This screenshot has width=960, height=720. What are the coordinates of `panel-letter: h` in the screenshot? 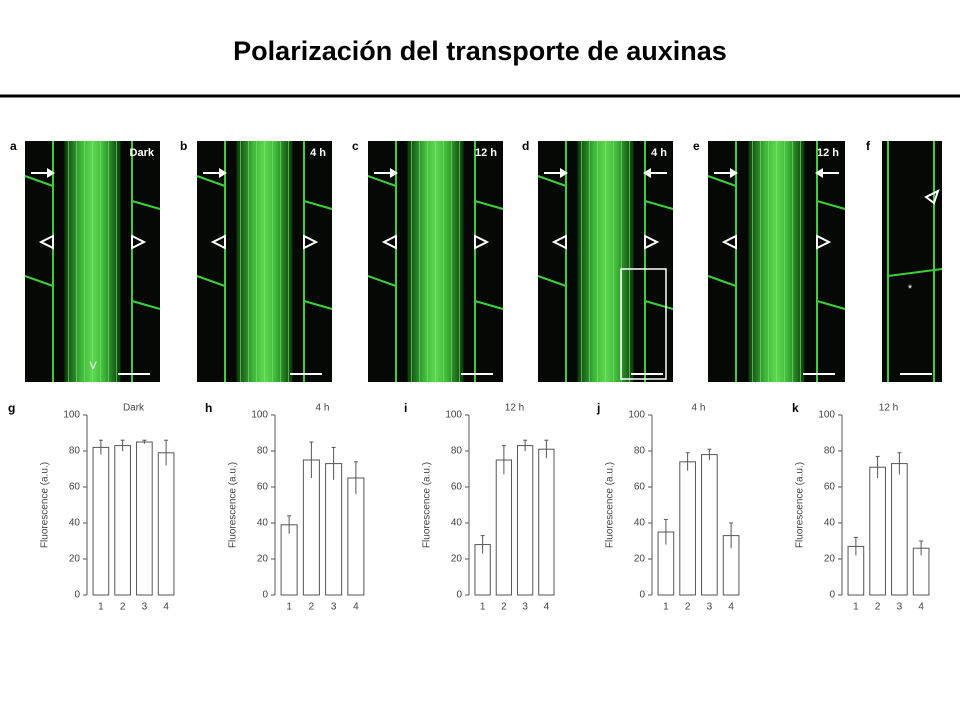 It's located at (208, 408).